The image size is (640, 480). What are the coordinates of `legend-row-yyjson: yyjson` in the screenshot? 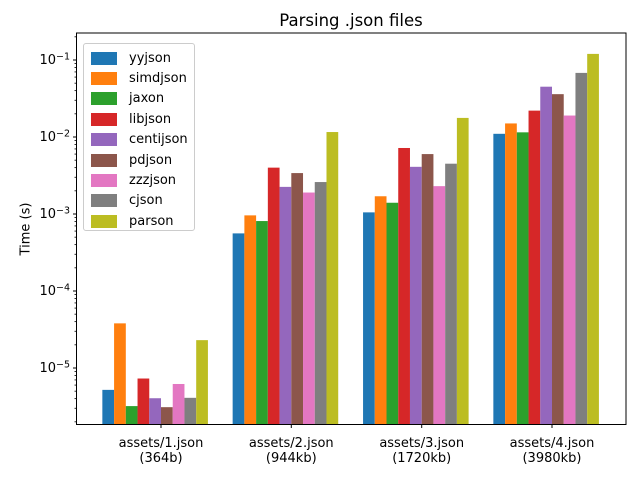 It's located at (142, 58).